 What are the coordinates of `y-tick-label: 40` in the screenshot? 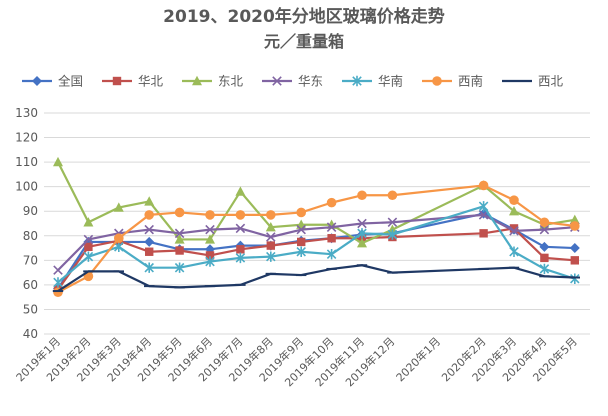 It's located at (30, 334).